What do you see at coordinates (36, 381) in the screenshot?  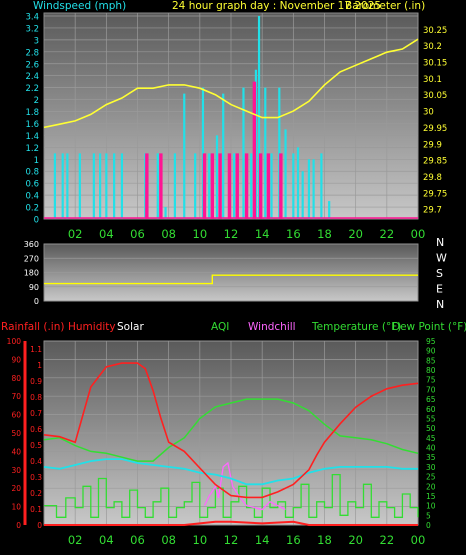 I see `rain-y-tick: 0.9` at bounding box center [36, 381].